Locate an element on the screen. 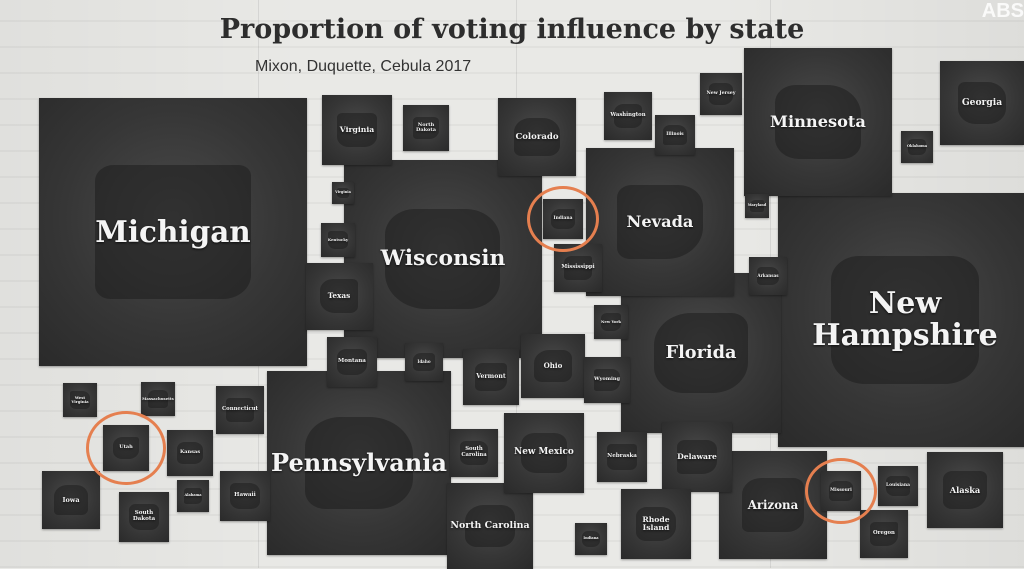 The image size is (1024, 569). state-label: Arkansas is located at coordinates (768, 275).